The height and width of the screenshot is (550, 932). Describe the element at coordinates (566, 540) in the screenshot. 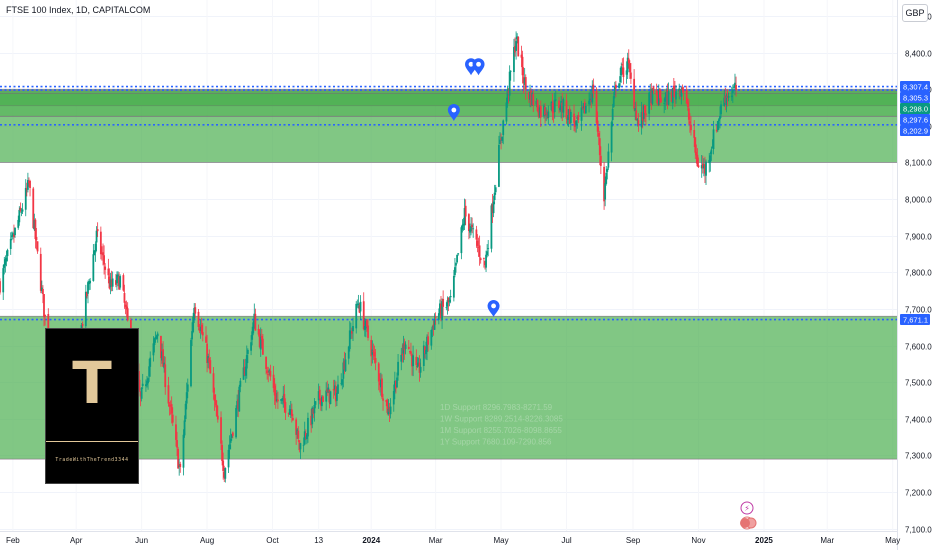

I see `x-tick-label: Jul` at that location.